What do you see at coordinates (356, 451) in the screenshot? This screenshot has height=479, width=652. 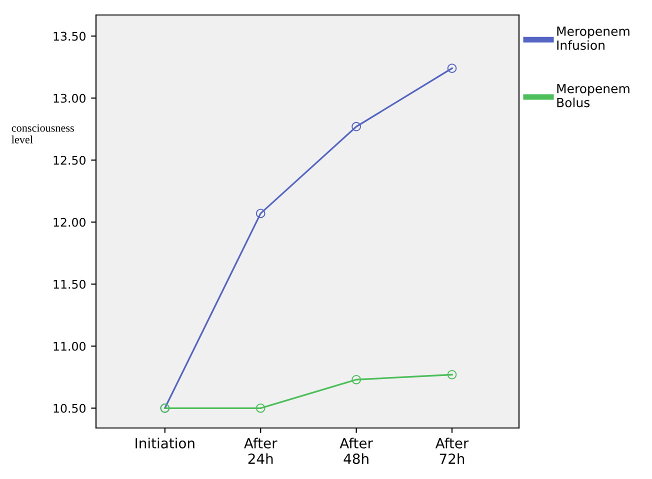 I see `x-tick-label: After 48h` at bounding box center [356, 451].